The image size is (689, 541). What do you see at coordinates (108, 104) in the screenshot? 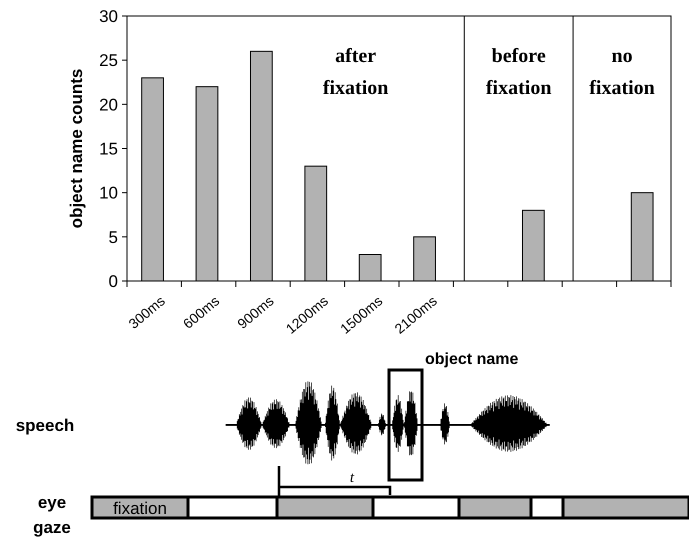
I see `y-tick-label: 20` at bounding box center [108, 104].